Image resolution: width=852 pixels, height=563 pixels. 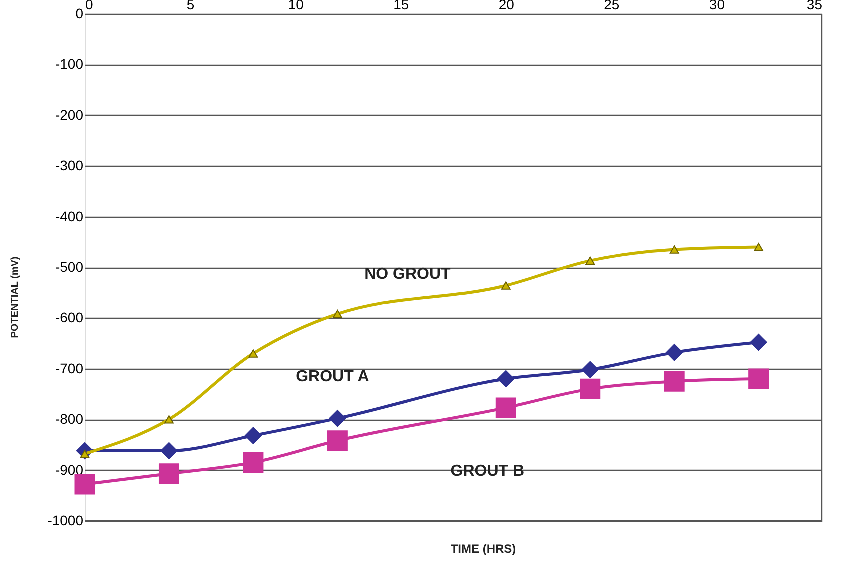 What do you see at coordinates (69, 267) in the screenshot?
I see `y-tick-label: -500` at bounding box center [69, 267].